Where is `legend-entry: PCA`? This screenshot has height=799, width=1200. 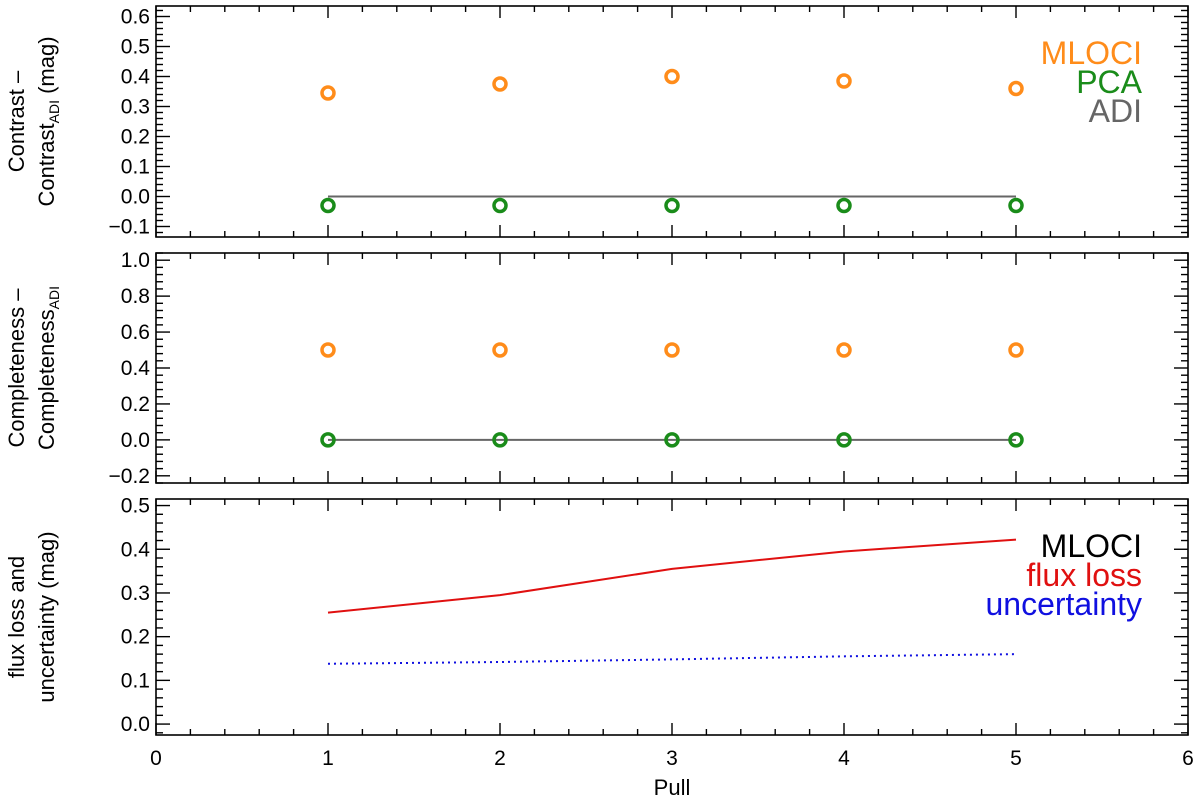
legend-entry: PCA is located at coordinates (1109, 82).